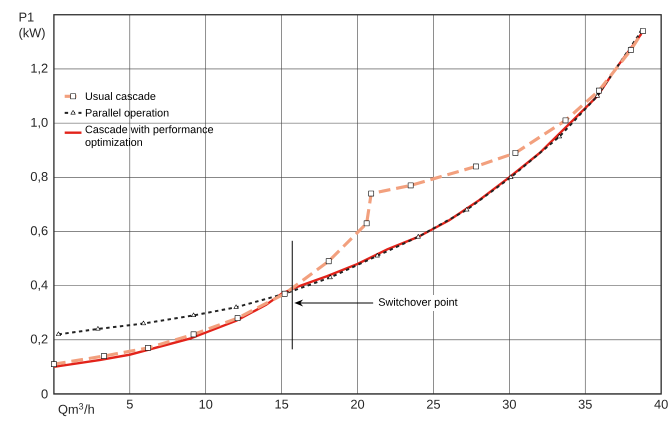  I want to click on x-tick-label: 40, so click(661, 404).